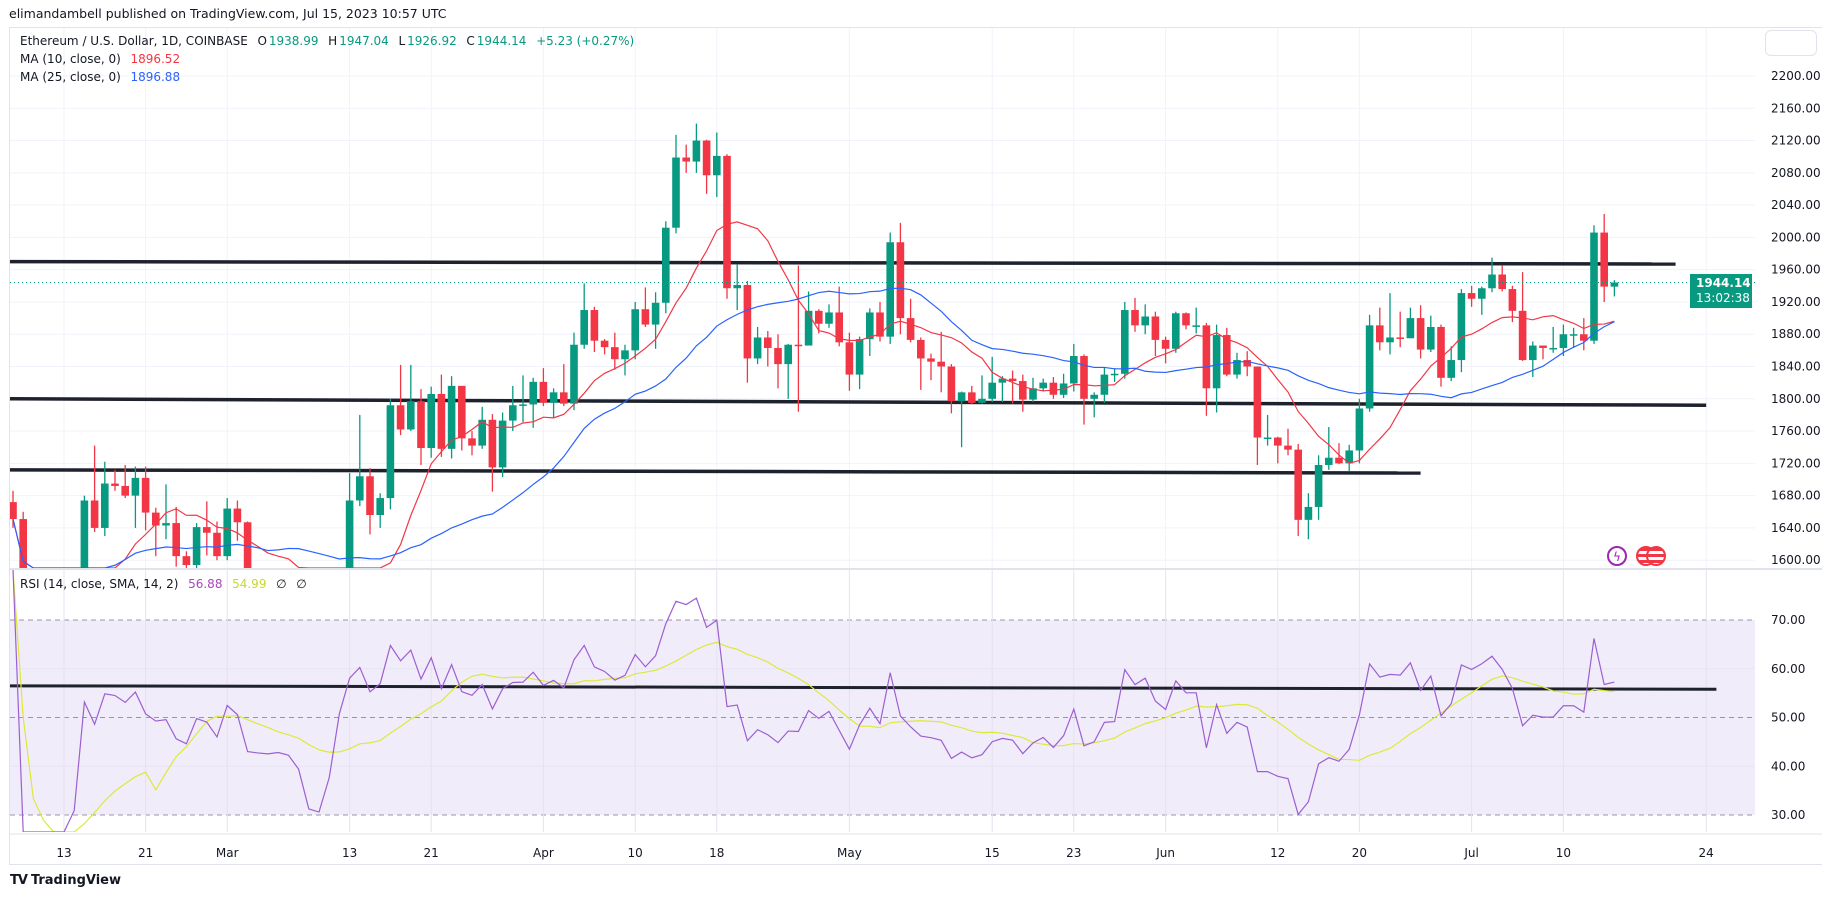 The image size is (1835, 901). What do you see at coordinates (470, 41) in the screenshot?
I see `close-label: C` at bounding box center [470, 41].